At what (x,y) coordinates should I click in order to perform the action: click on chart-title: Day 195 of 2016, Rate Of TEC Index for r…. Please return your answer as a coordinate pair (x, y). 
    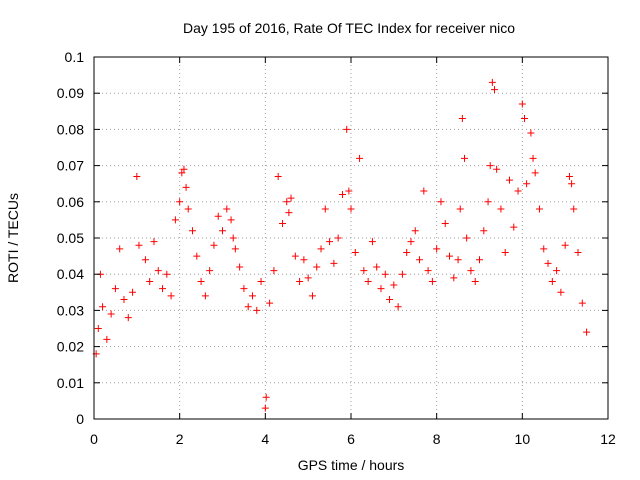
    Looking at the image, I should click on (349, 28).